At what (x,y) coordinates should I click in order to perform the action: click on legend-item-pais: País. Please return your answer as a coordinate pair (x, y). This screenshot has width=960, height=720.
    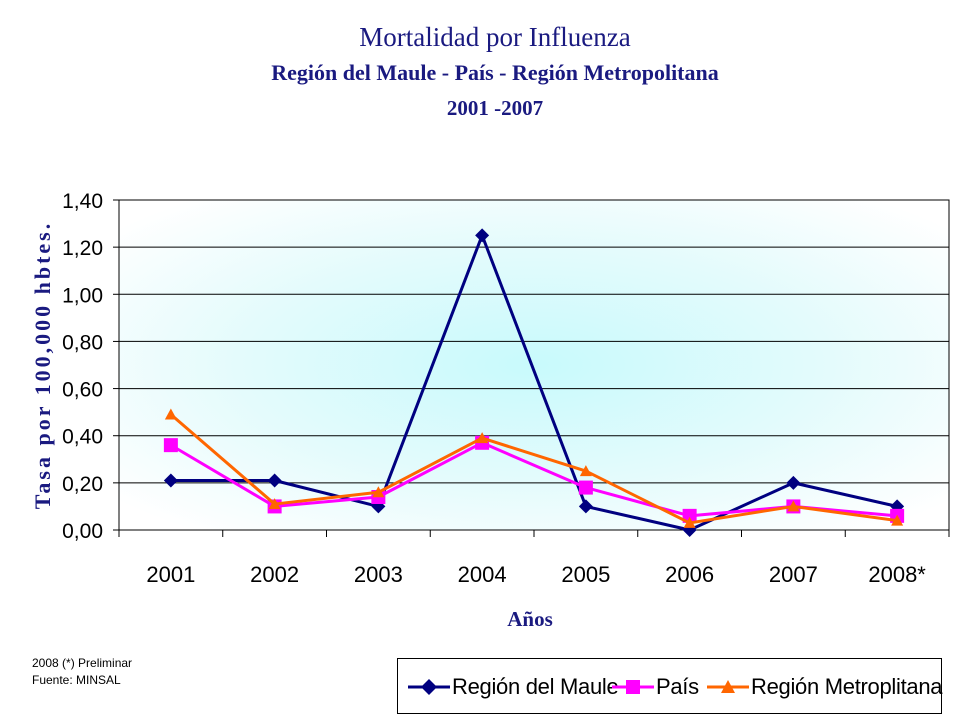
    Looking at the image, I should click on (654, 687).